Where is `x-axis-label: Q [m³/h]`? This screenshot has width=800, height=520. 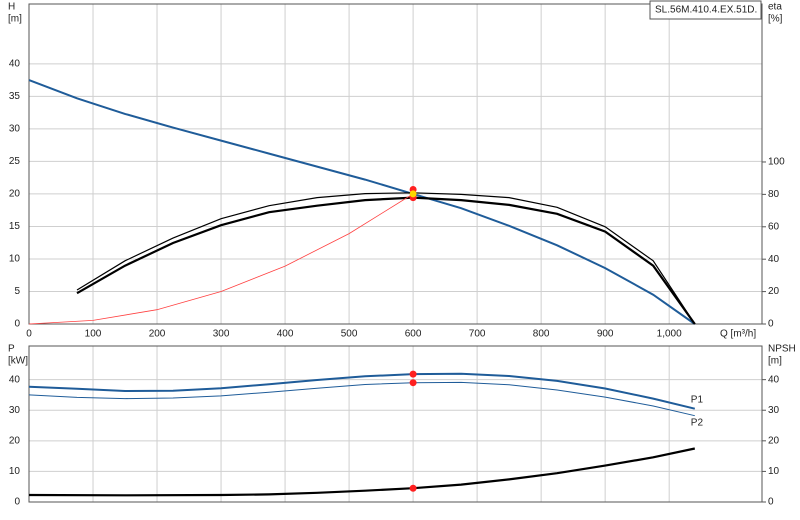 x-axis-label: Q [m³/h] is located at coordinates (738, 334).